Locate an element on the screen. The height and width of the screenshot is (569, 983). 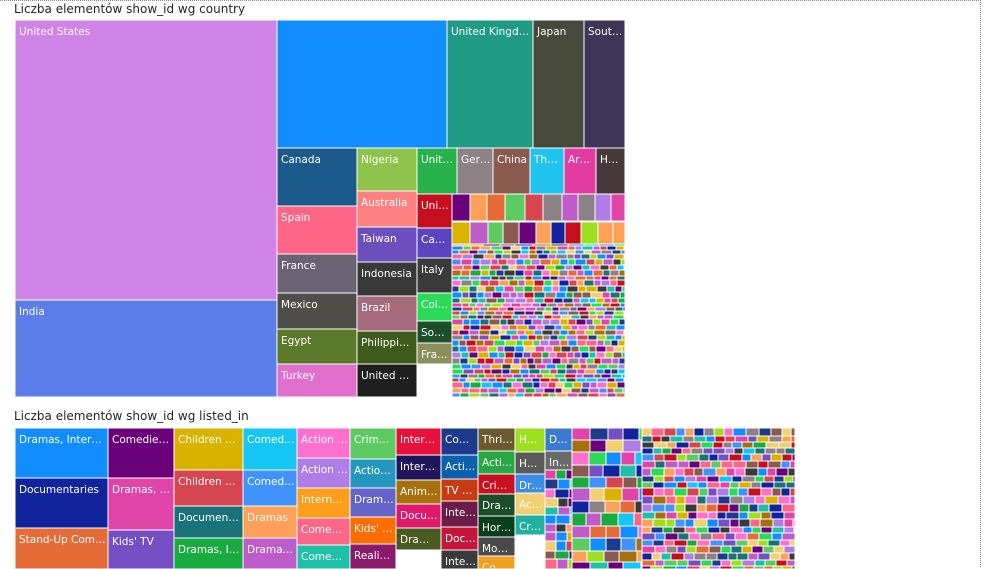
brazil-tile is located at coordinates (387, 313).